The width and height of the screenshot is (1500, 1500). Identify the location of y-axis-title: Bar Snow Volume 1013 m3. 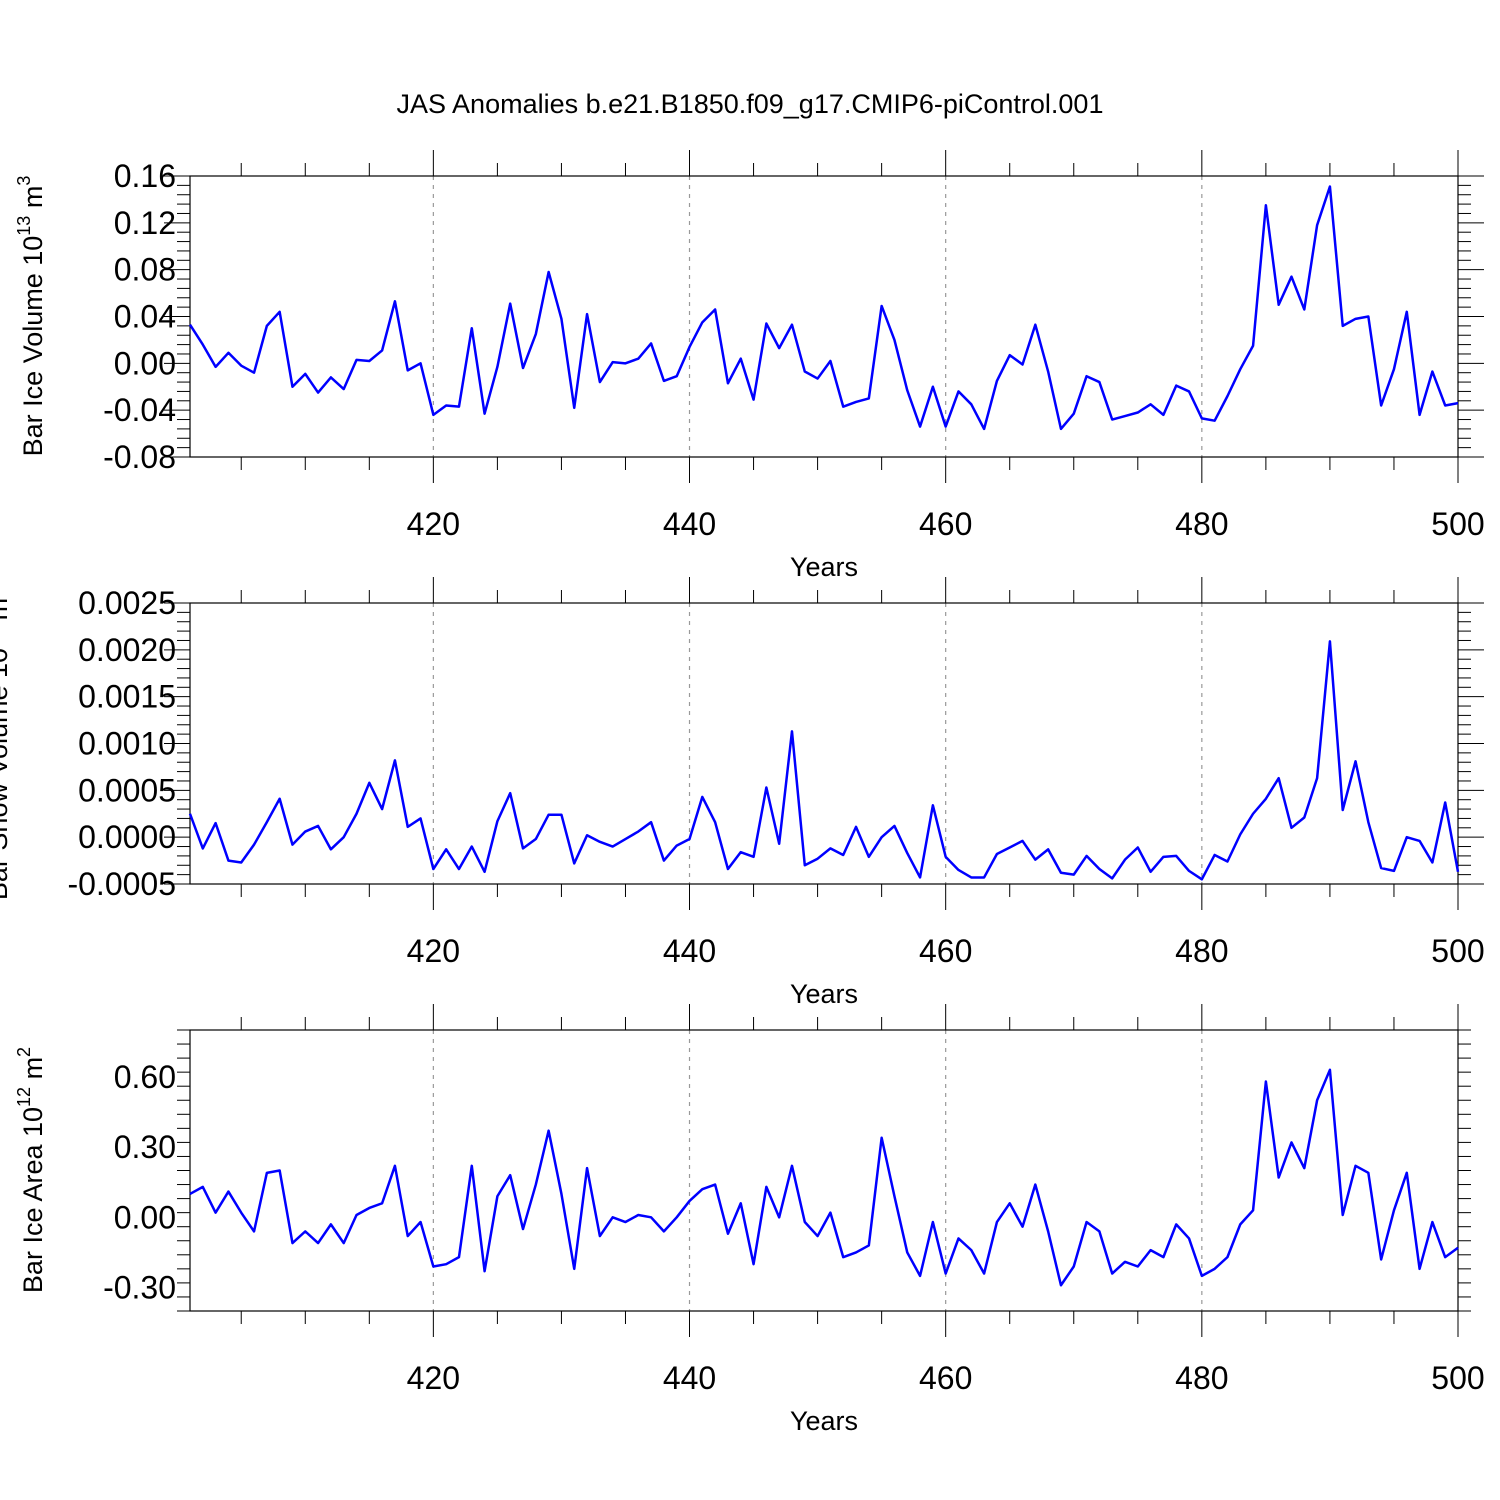
(6, 744).